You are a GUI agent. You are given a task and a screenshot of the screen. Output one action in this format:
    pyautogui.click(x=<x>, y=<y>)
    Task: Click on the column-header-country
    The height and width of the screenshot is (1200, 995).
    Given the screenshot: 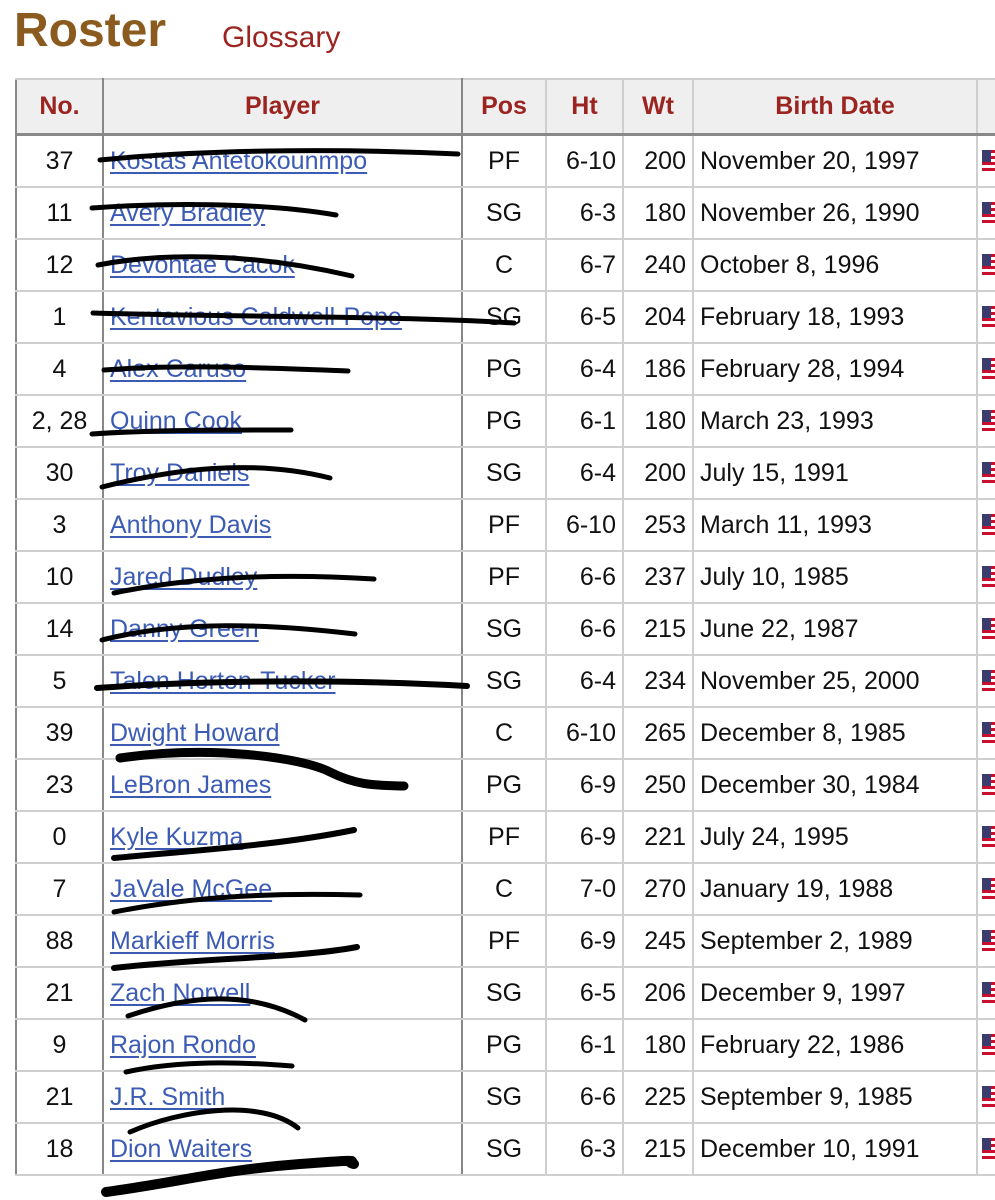 What is the action you would take?
    pyautogui.click(x=985, y=107)
    